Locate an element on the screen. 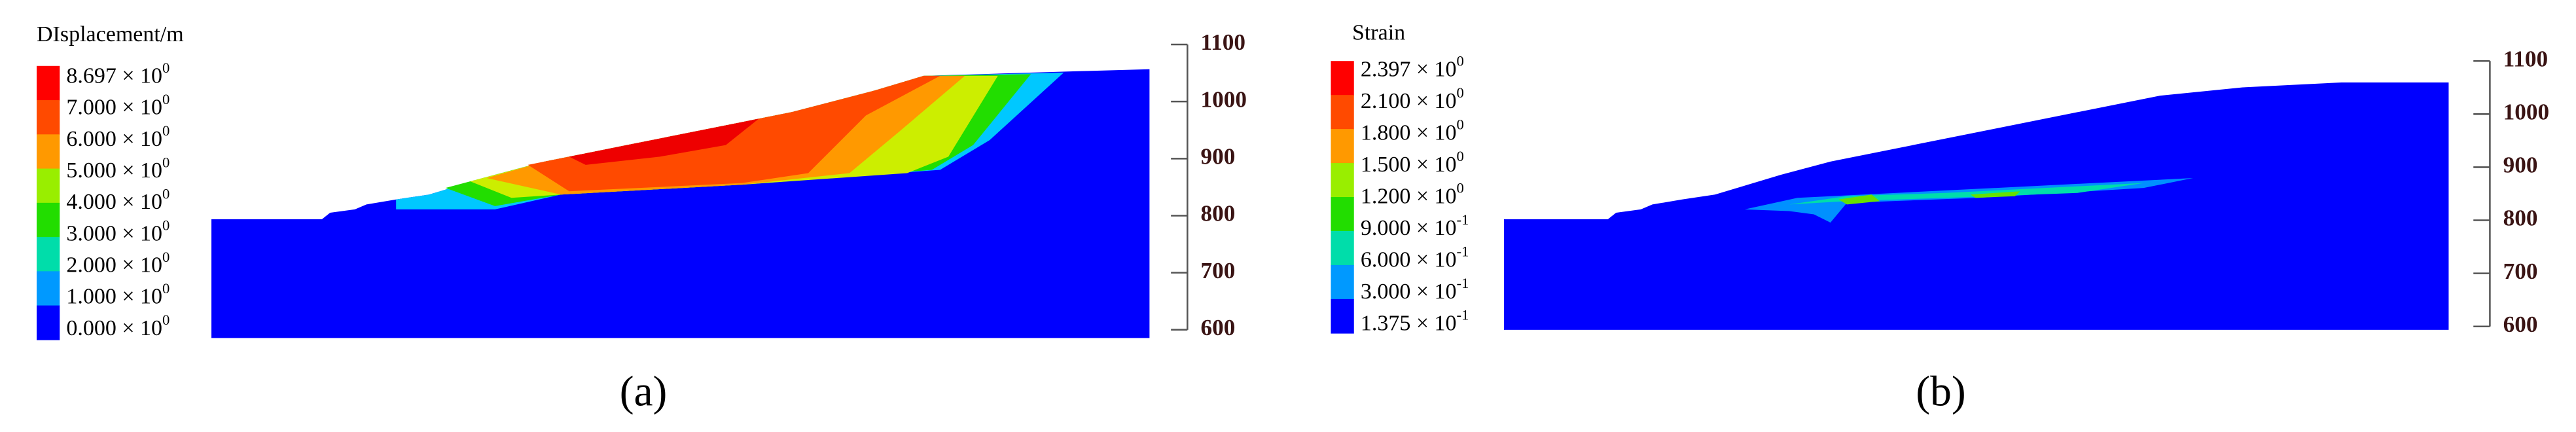  legend-label: 6.000 × 100 is located at coordinates (118, 136).